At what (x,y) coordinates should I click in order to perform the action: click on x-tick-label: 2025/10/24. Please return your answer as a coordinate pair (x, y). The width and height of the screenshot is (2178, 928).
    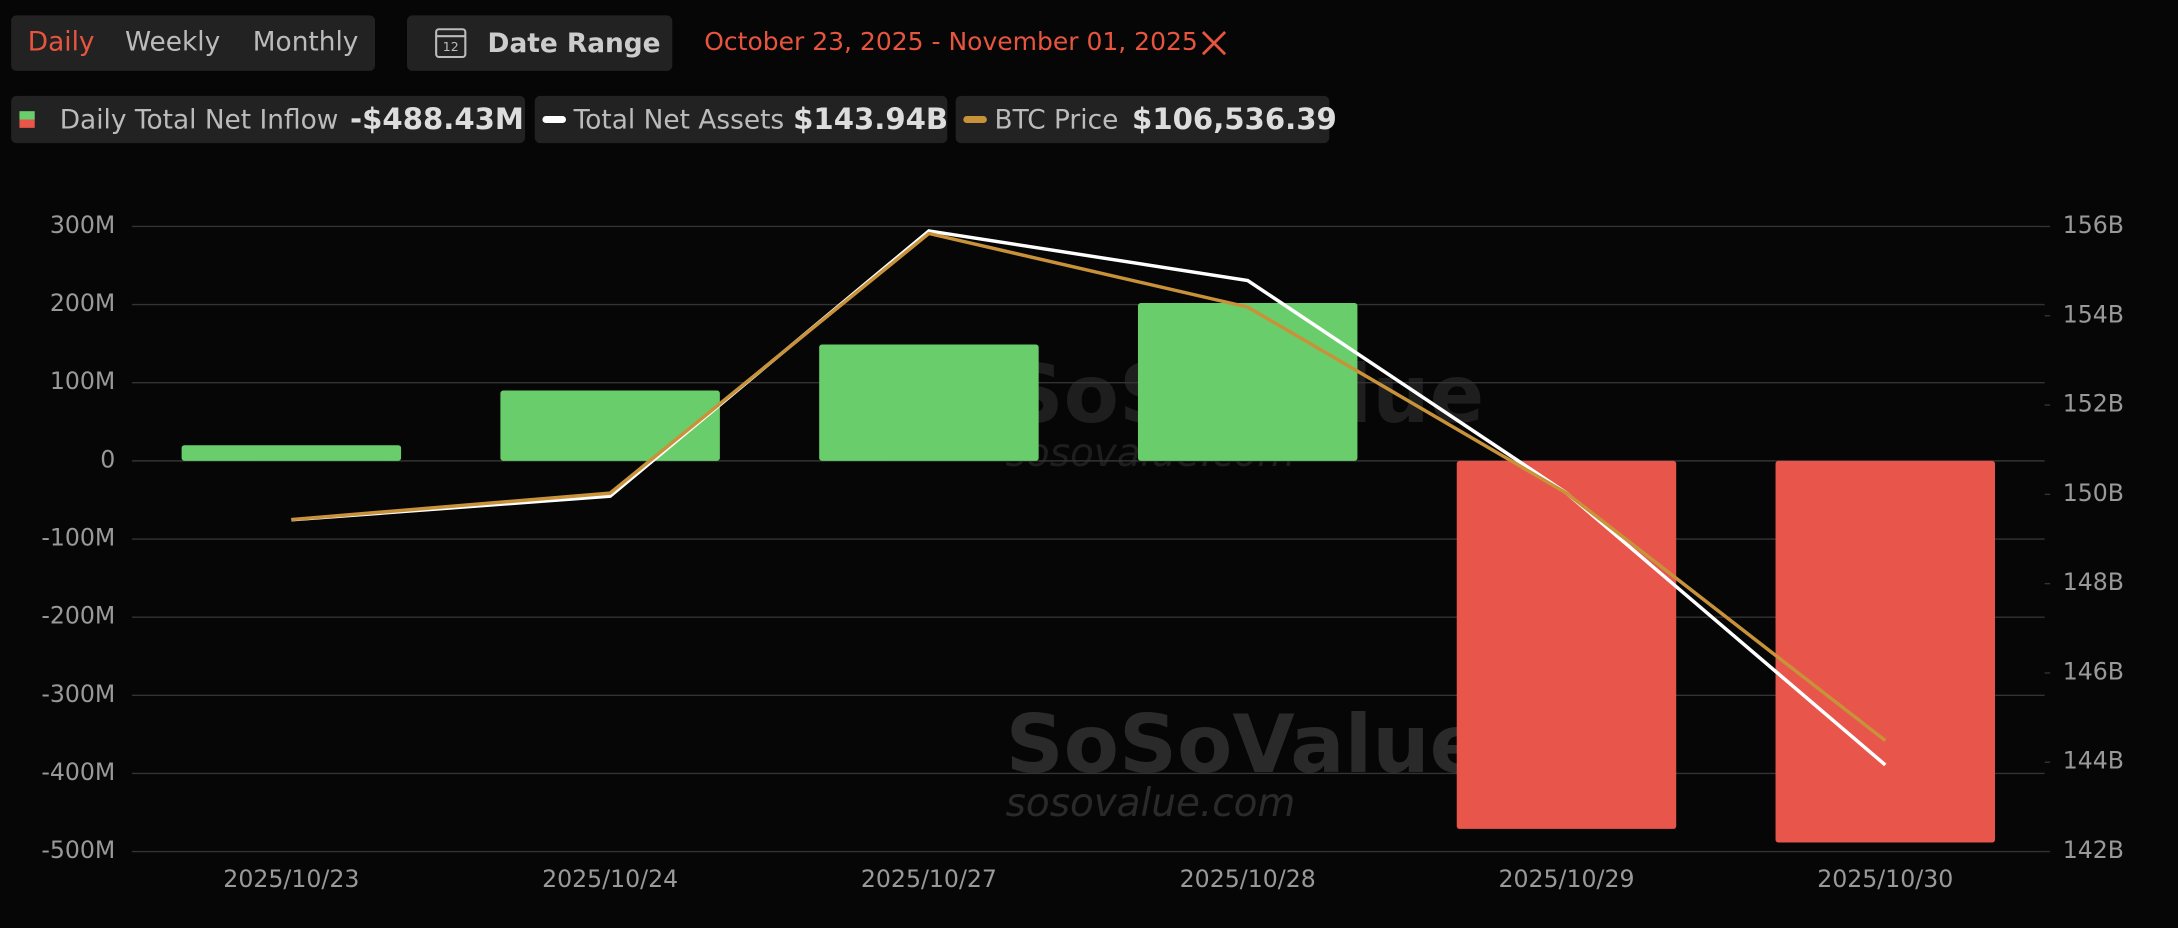
    Looking at the image, I should click on (610, 879).